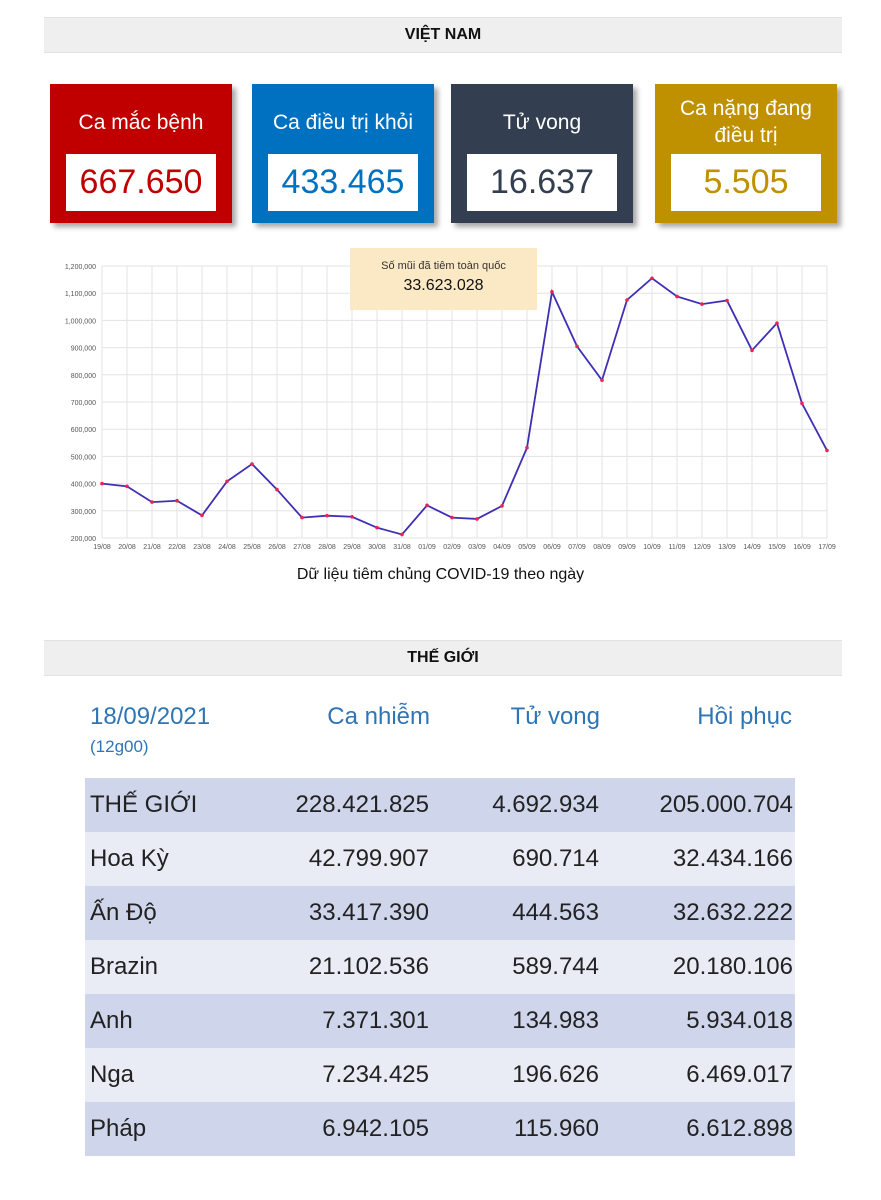  What do you see at coordinates (102, 547) in the screenshot?
I see `x-tick-label: 19/08` at bounding box center [102, 547].